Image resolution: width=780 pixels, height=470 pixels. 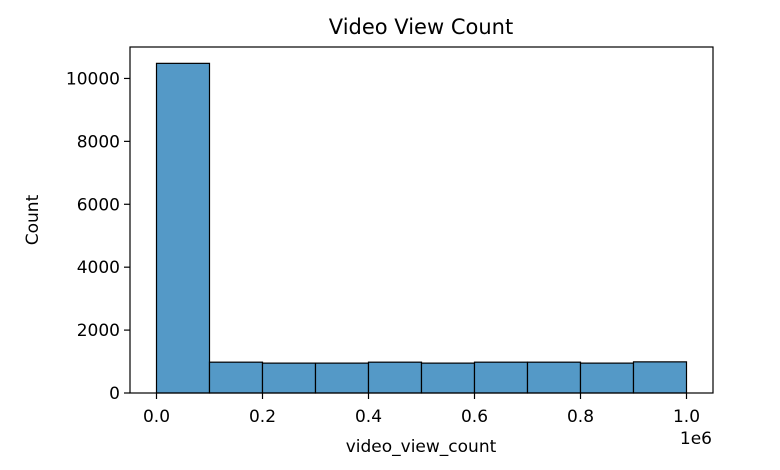 I want to click on x-tick-label: 0.6, so click(x=474, y=417).